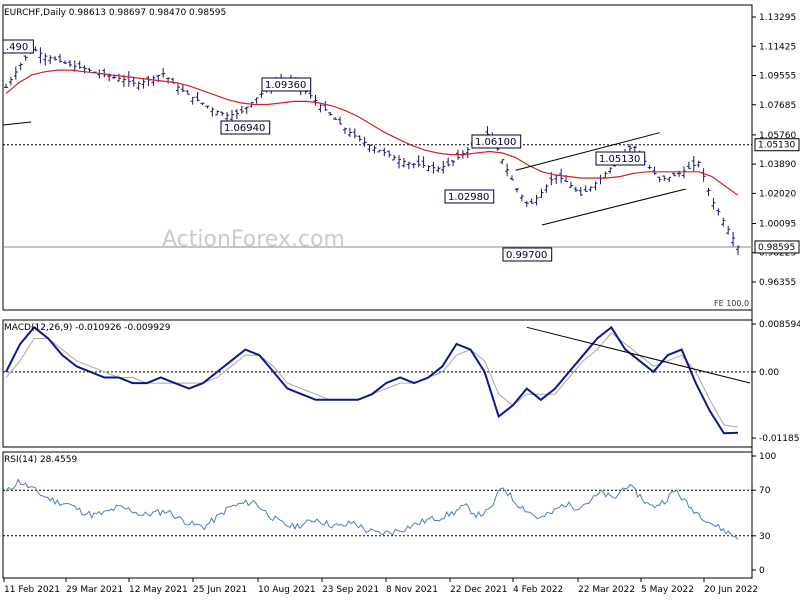 The width and height of the screenshot is (800, 600). I want to click on price-annotation: 1.05130, so click(620, 158).